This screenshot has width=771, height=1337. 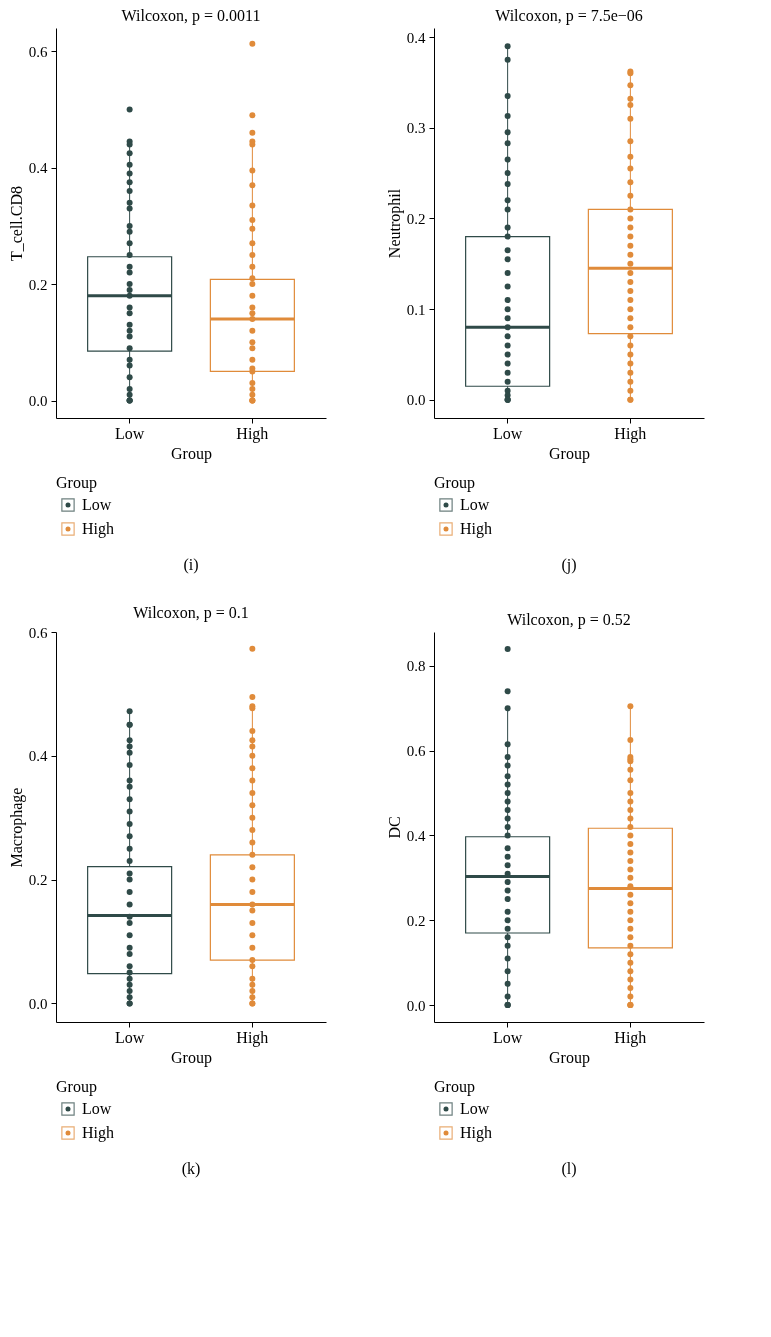 I want to click on text: (i), so click(x=191, y=565).